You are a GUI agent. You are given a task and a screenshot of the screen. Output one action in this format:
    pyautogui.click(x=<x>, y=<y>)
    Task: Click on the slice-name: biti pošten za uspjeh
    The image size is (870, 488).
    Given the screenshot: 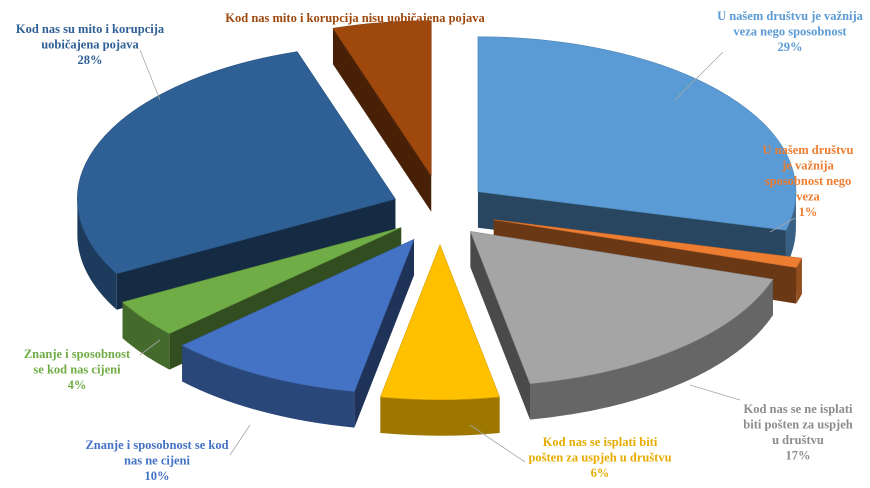 What is the action you would take?
    pyautogui.click(x=797, y=425)
    